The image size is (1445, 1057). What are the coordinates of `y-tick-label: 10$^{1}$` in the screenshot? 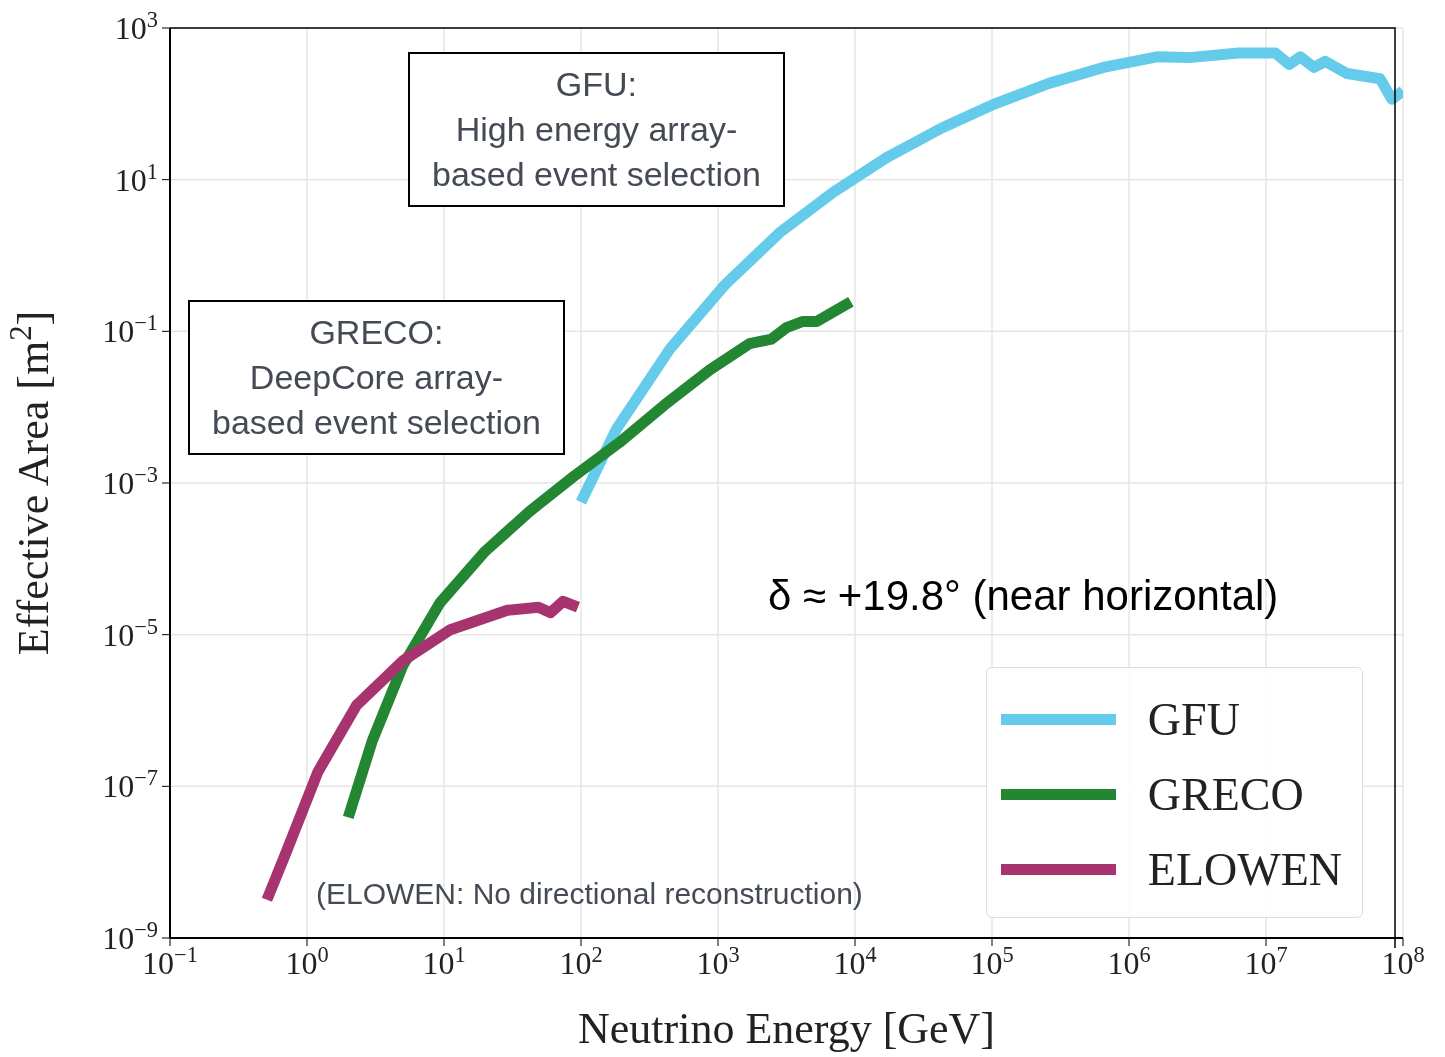 It's located at (136, 178).